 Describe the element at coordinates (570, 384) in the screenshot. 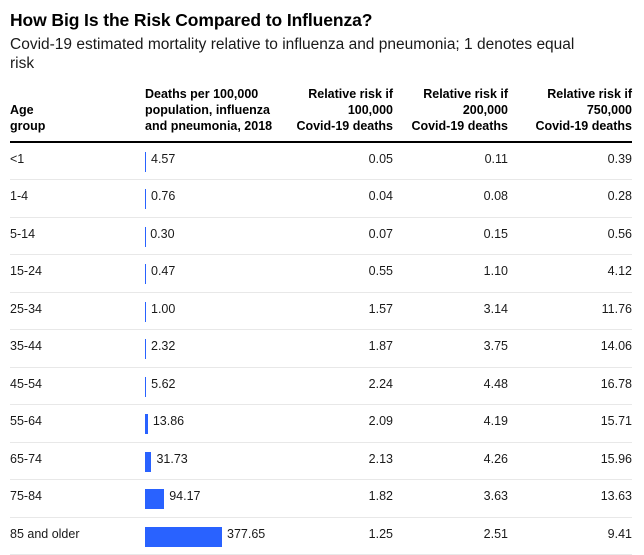

I see `risk-750k-value: 16.78` at that location.